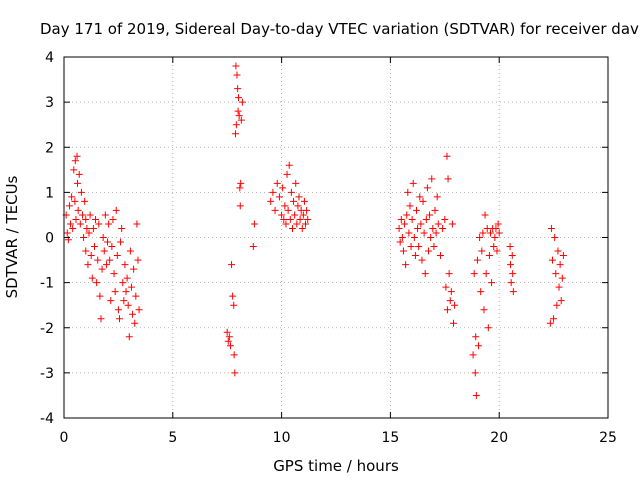 The width and height of the screenshot is (640, 480). What do you see at coordinates (390, 438) in the screenshot?
I see `x-tick-label: 15` at bounding box center [390, 438].